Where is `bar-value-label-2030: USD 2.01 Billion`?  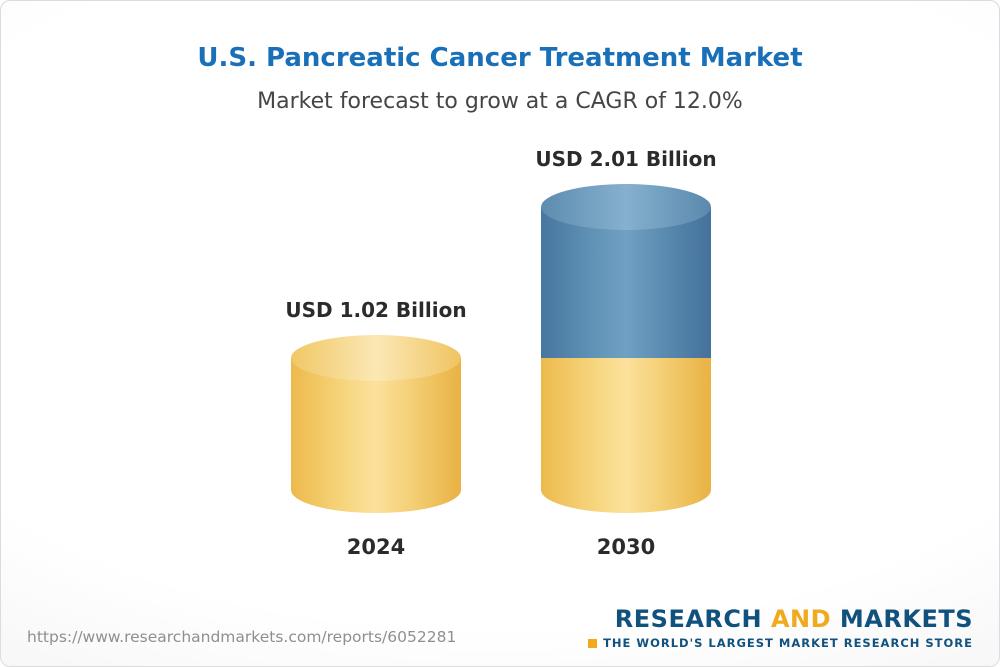
bar-value-label-2030: USD 2.01 Billion is located at coordinates (626, 159).